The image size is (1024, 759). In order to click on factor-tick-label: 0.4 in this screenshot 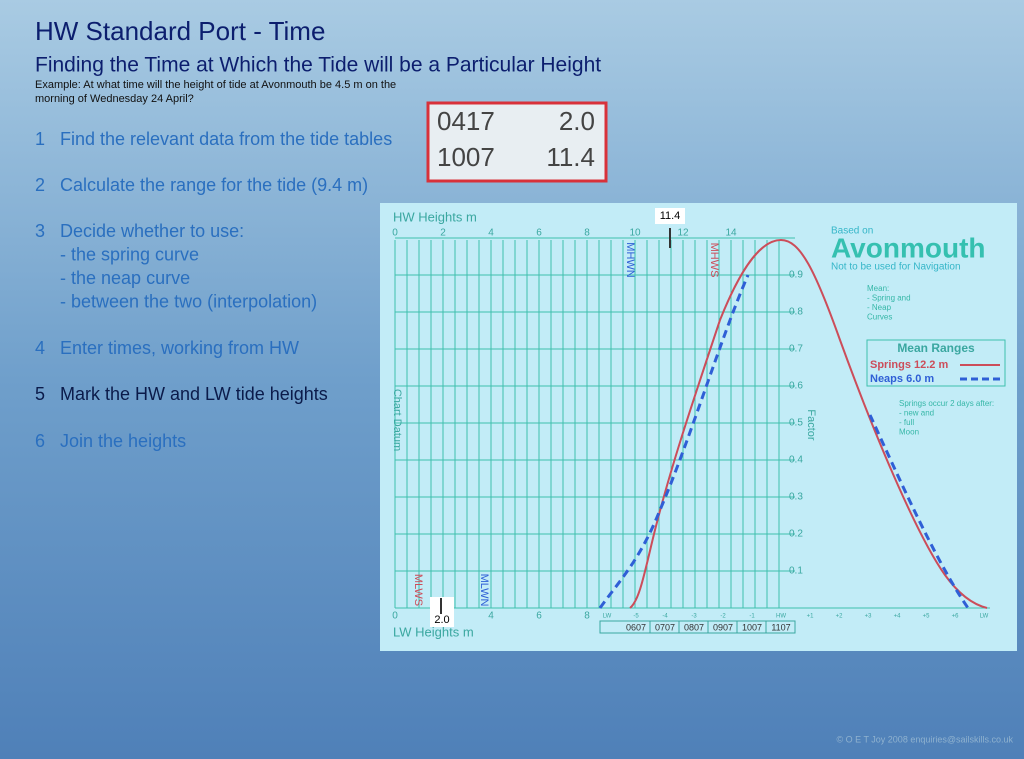, I will do `click(796, 460)`.